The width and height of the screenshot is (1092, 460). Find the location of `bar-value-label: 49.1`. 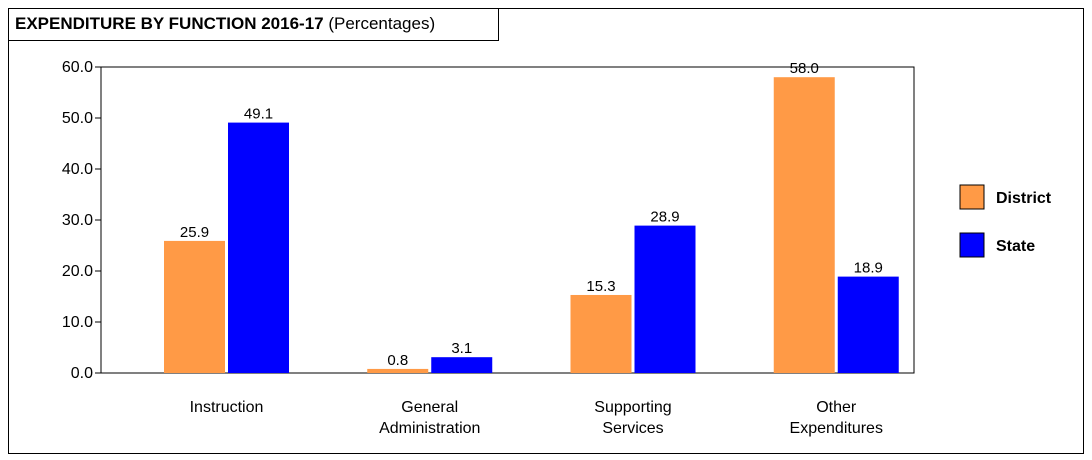

bar-value-label: 49.1 is located at coordinates (258, 114).